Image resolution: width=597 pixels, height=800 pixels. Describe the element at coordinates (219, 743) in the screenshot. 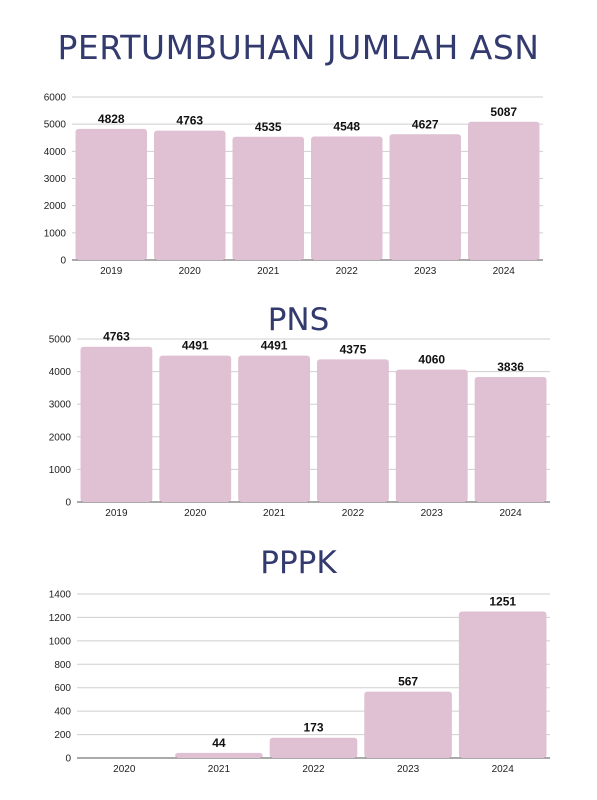

I see `pppk-data-label: 44` at that location.